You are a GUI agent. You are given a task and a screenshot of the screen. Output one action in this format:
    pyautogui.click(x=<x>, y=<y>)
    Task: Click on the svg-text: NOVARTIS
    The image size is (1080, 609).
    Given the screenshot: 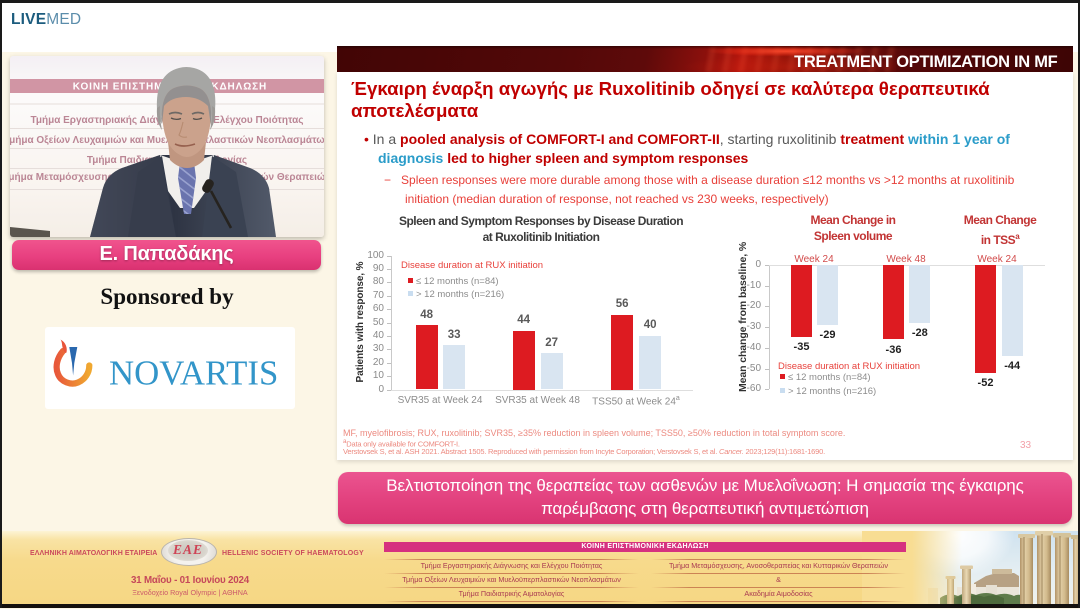 What is the action you would take?
    pyautogui.click(x=193, y=373)
    